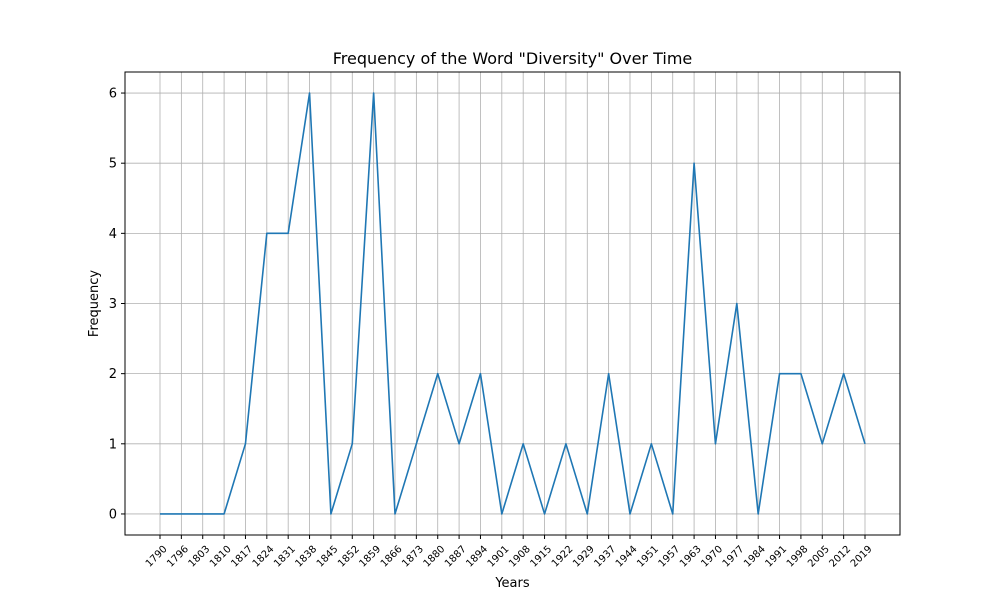 This screenshot has height=600, width=1000. I want to click on y-axis: 0 1 2 3 4 5 6, so click(117, 304).